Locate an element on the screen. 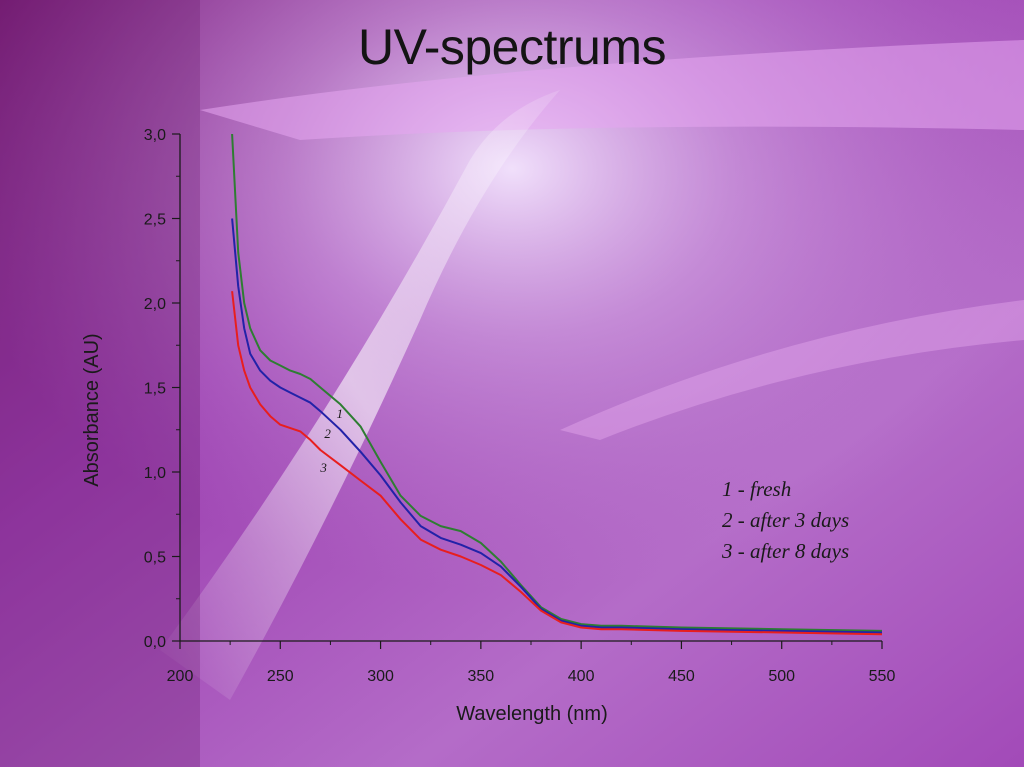 This screenshot has height=767, width=1024. y-tick-label: 0,0 is located at coordinates (155, 642).